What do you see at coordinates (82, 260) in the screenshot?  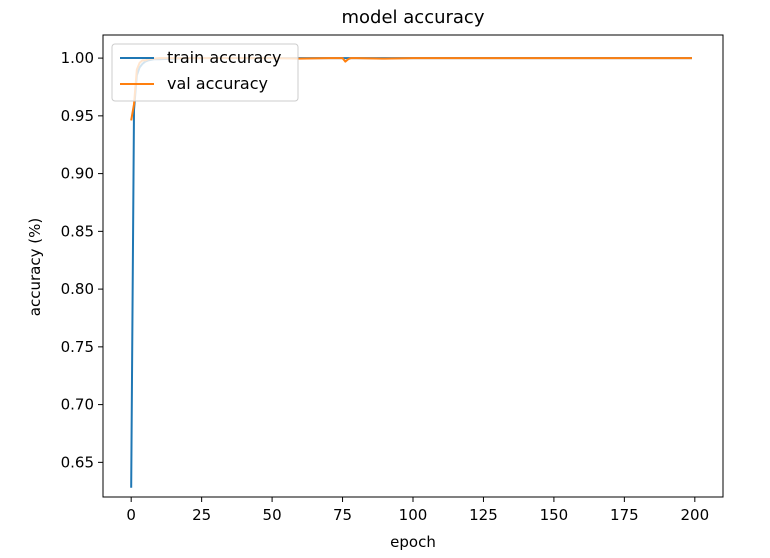 I see `y-axis-ticks: 0.65 0.70 0.75 0.80 0.85 0.90 0.95 1.00` at bounding box center [82, 260].